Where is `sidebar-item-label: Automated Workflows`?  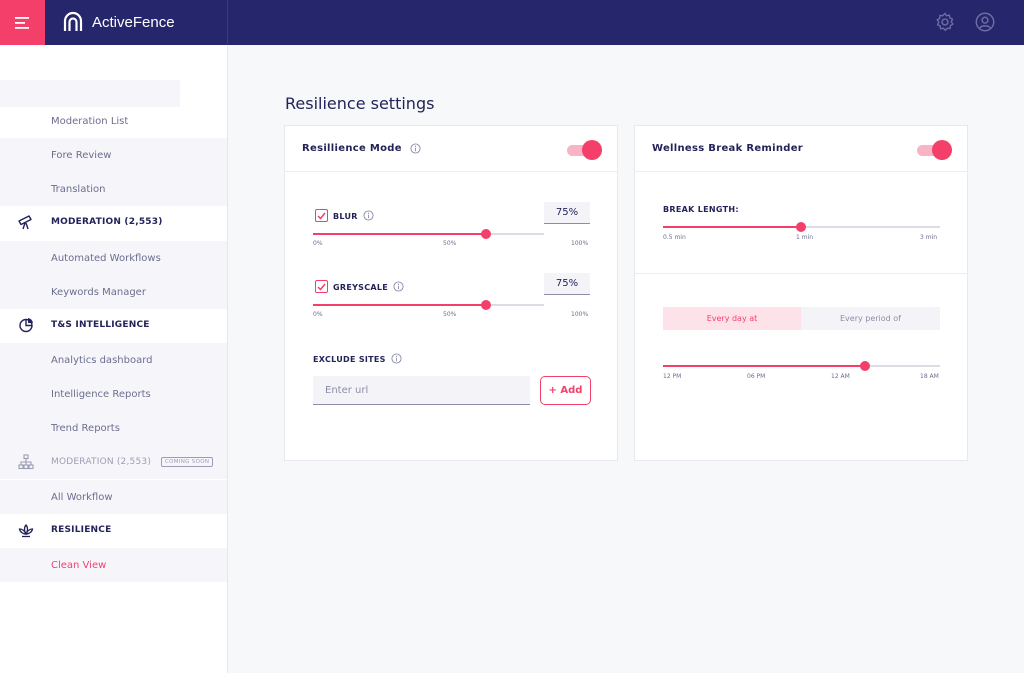 sidebar-item-label: Automated Workflows is located at coordinates (106, 258).